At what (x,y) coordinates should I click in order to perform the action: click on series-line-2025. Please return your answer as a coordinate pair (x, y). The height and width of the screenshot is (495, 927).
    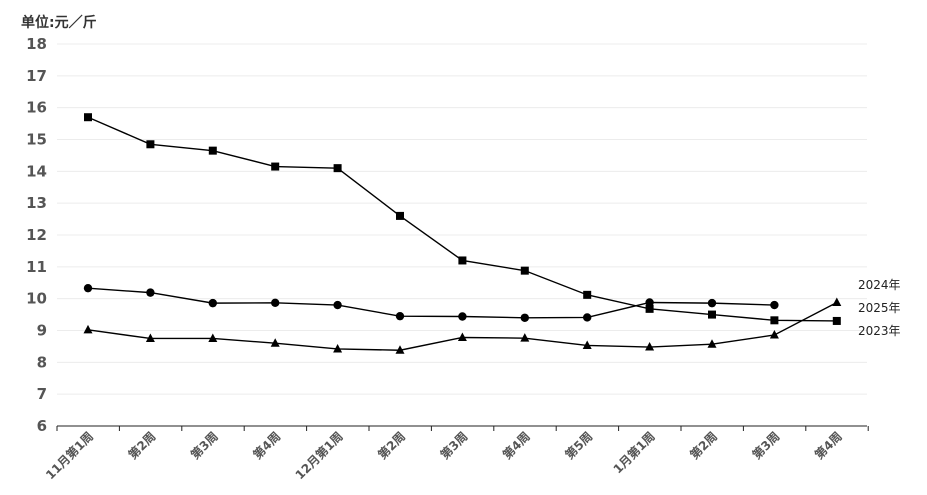
    Looking at the image, I should click on (431, 303).